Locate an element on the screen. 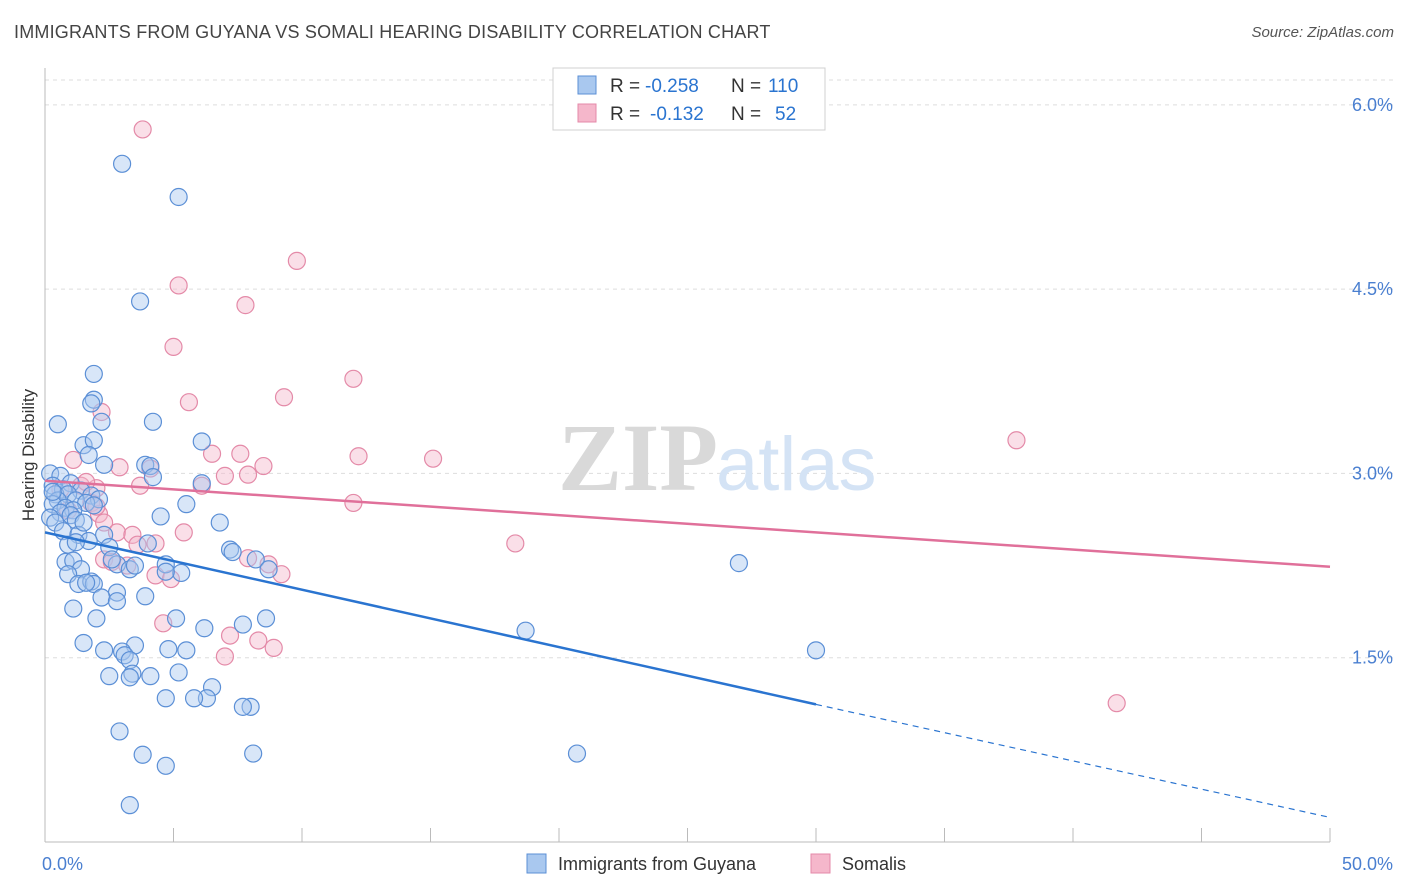 This screenshot has height=892, width=1406. guyana-trend-line is located at coordinates (430, 618).